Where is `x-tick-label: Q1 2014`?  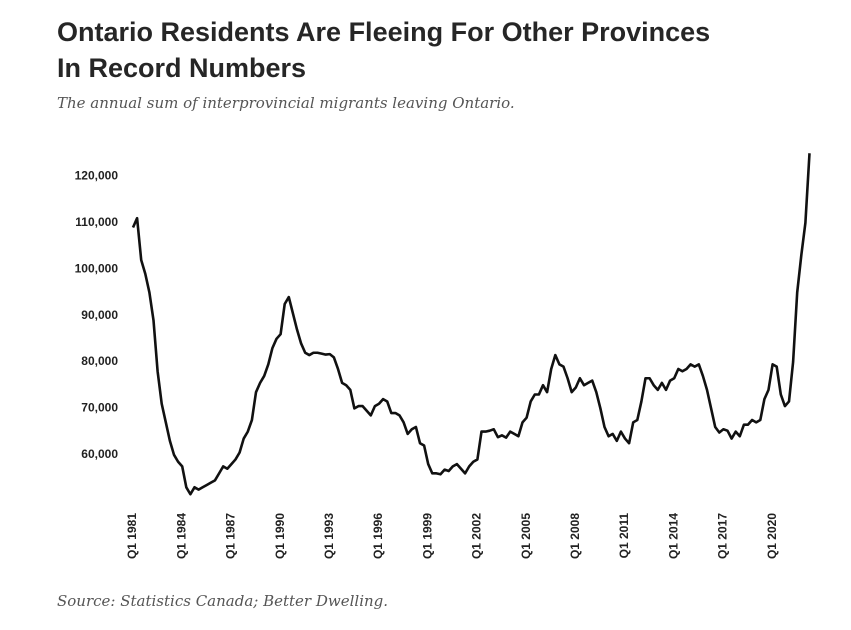
x-tick-label: Q1 2014 is located at coordinates (673, 536).